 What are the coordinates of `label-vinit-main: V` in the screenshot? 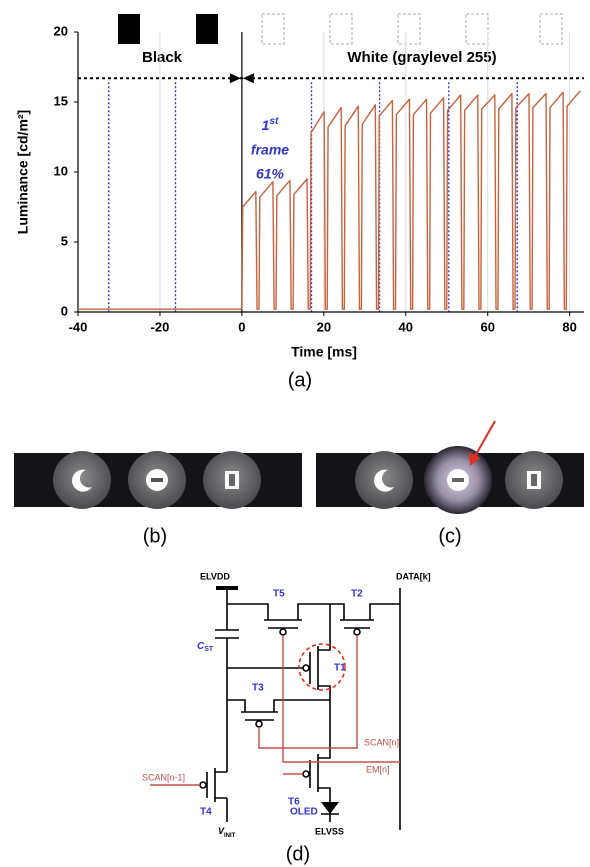 It's located at (221, 831).